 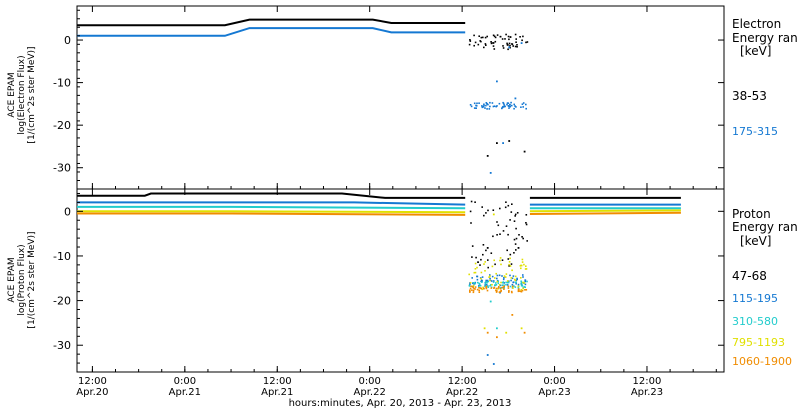 What do you see at coordinates (22, 279) in the screenshot?
I see `proton-y-label-line2: log(Proton Flux)` at bounding box center [22, 279].